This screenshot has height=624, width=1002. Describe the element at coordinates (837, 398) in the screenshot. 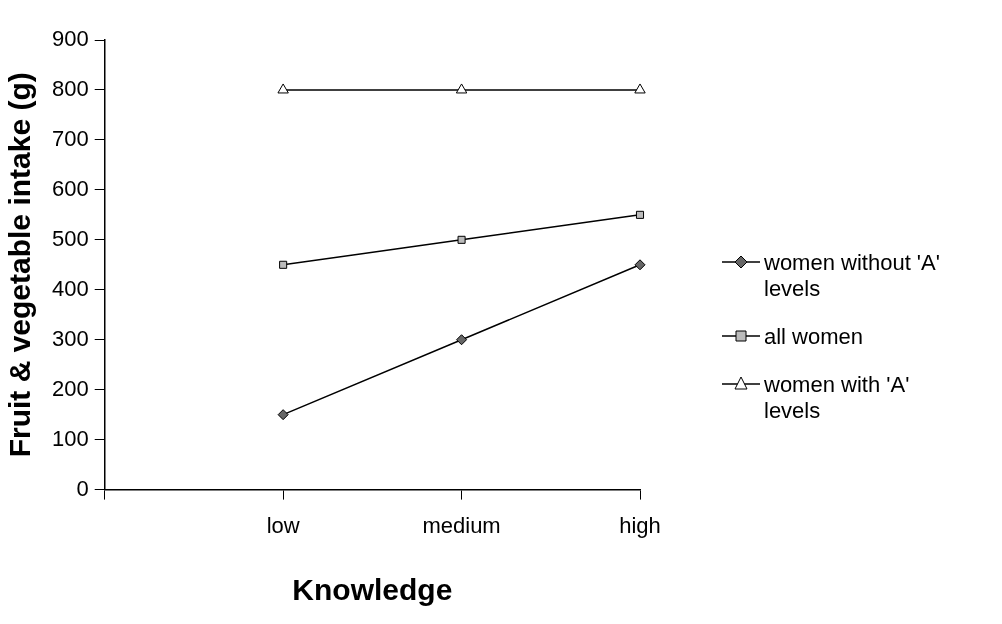

I see `legend-label: women with 'A' levels` at that location.